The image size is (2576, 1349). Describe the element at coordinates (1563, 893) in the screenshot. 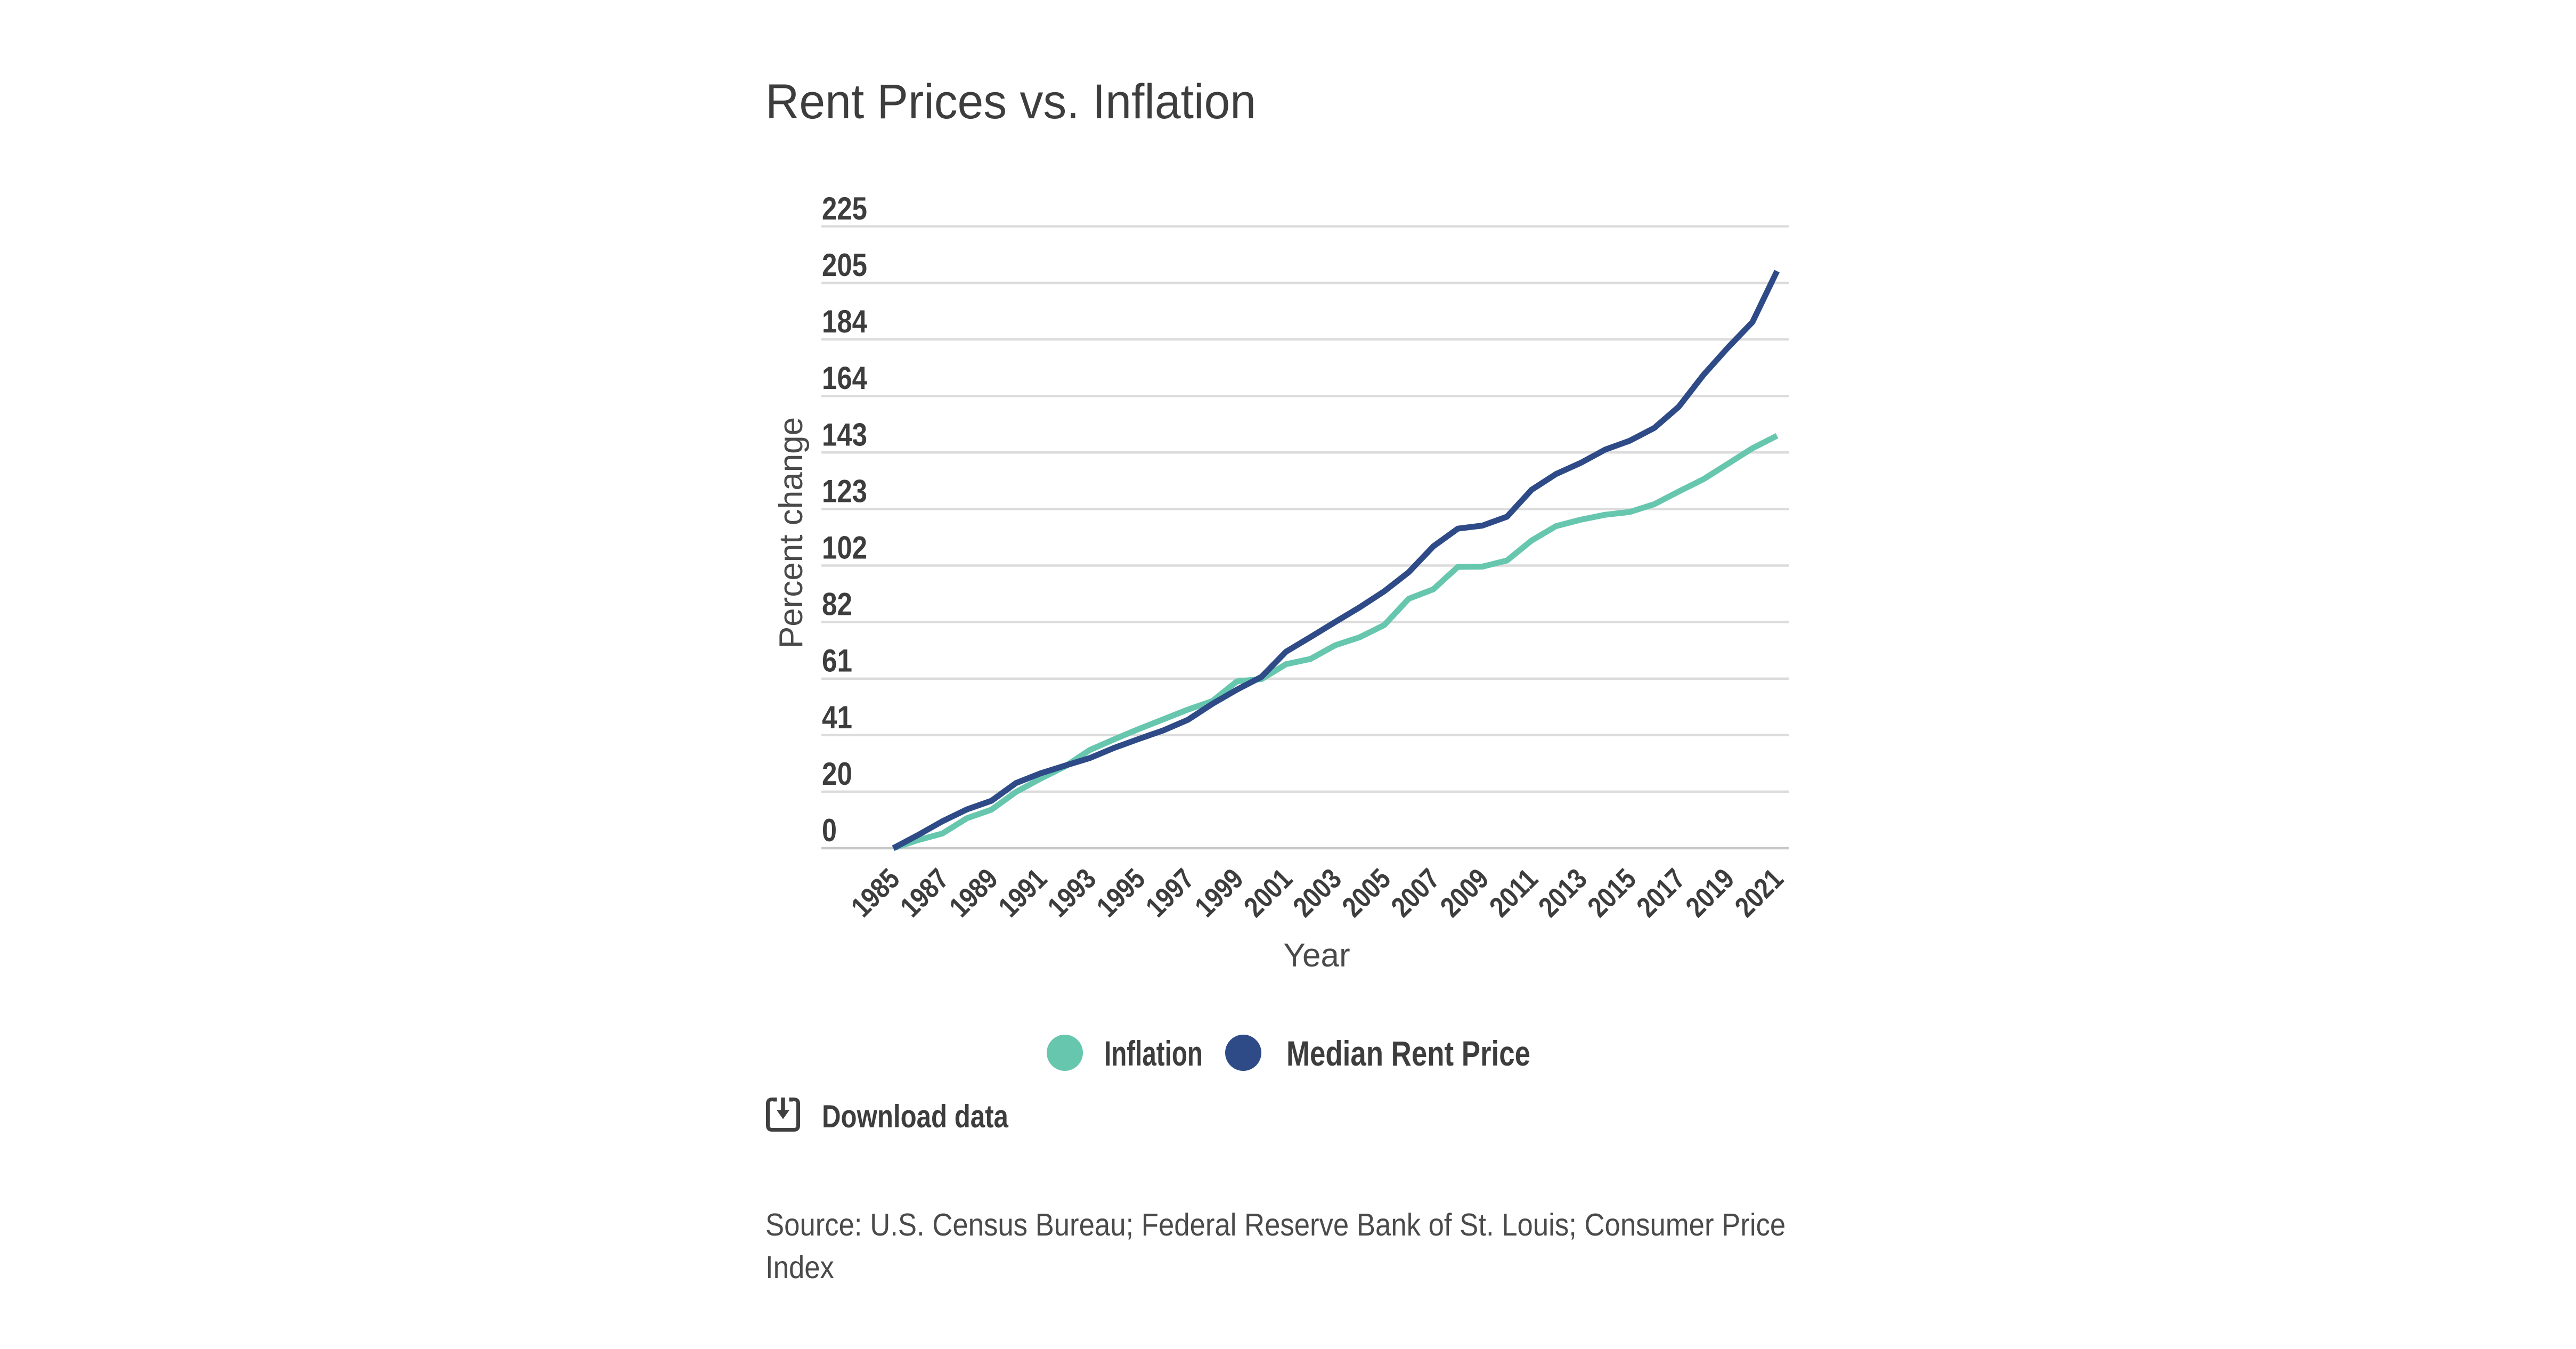

I see `svg-text: 2013` at that location.